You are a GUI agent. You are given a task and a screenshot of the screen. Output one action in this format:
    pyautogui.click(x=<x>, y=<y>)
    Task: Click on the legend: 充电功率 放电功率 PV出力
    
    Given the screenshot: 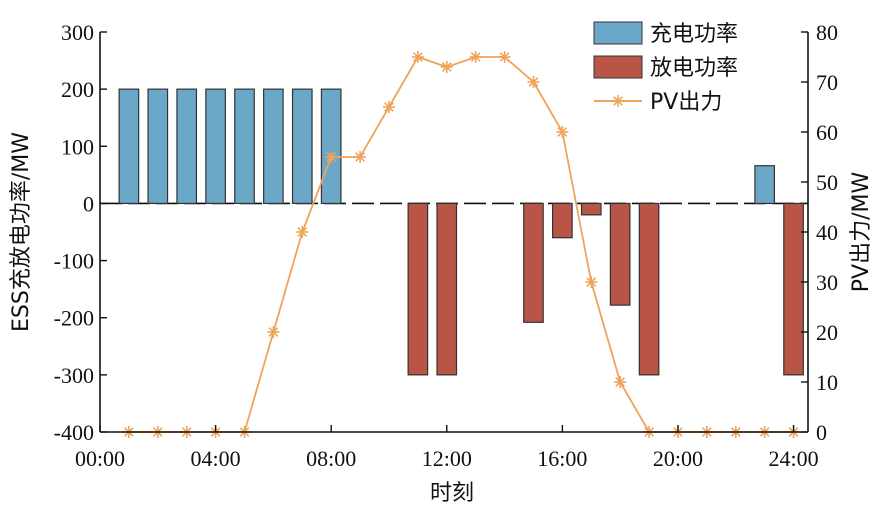 What is the action you would take?
    pyautogui.click(x=681, y=65)
    